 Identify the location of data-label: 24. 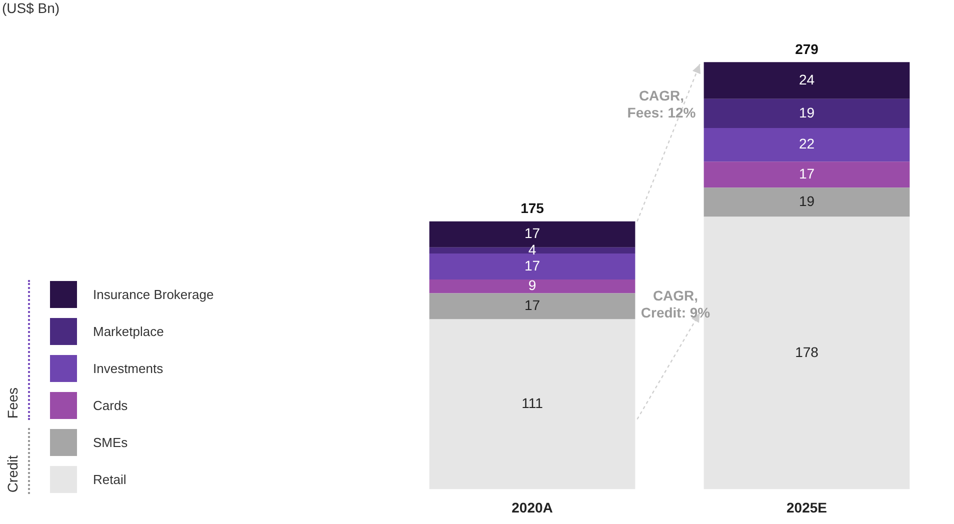
(806, 79).